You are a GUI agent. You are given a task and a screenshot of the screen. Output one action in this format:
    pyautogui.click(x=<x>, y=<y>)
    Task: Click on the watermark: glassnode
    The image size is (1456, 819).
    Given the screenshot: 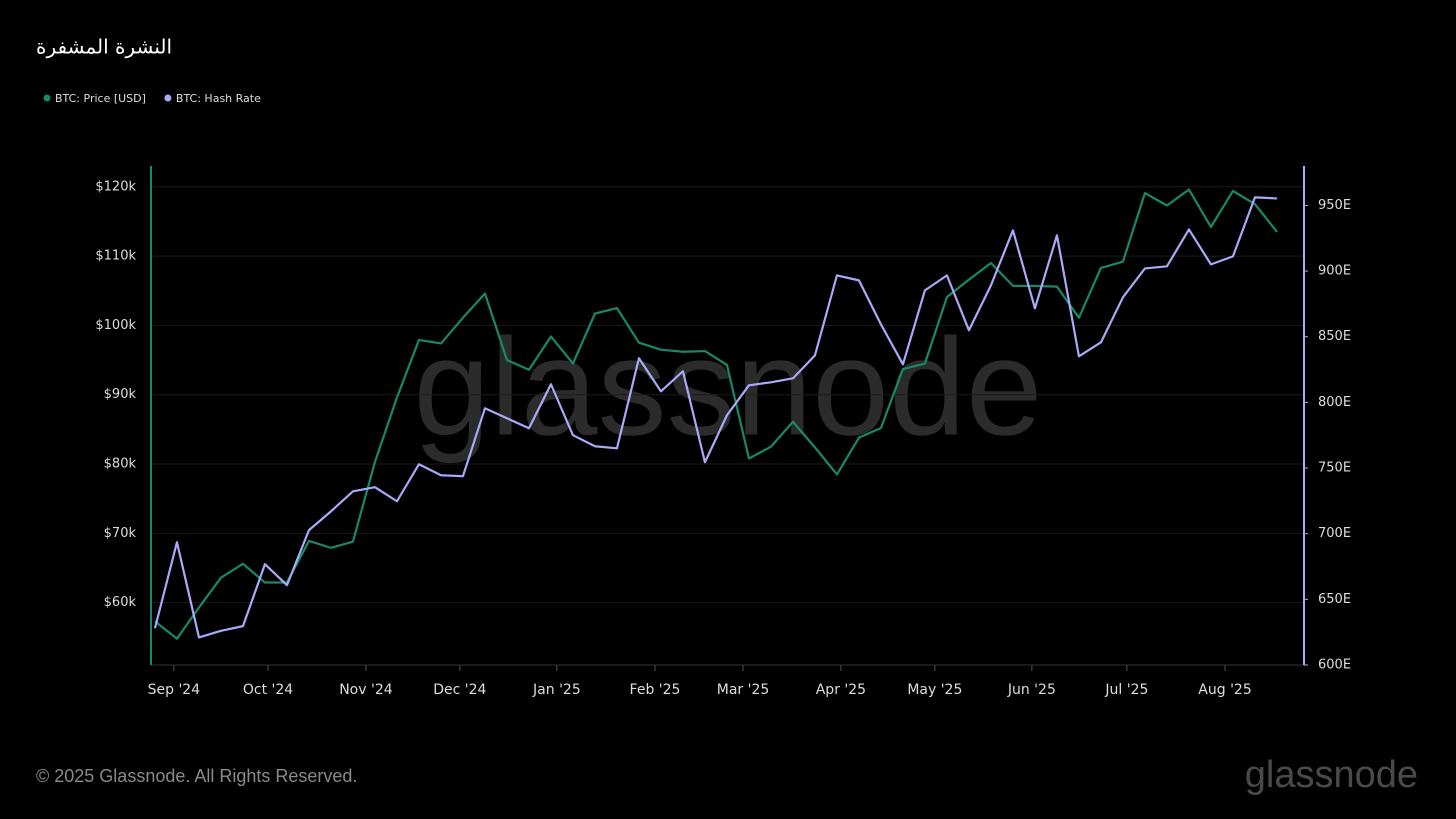 What is the action you would take?
    pyautogui.click(x=727, y=387)
    